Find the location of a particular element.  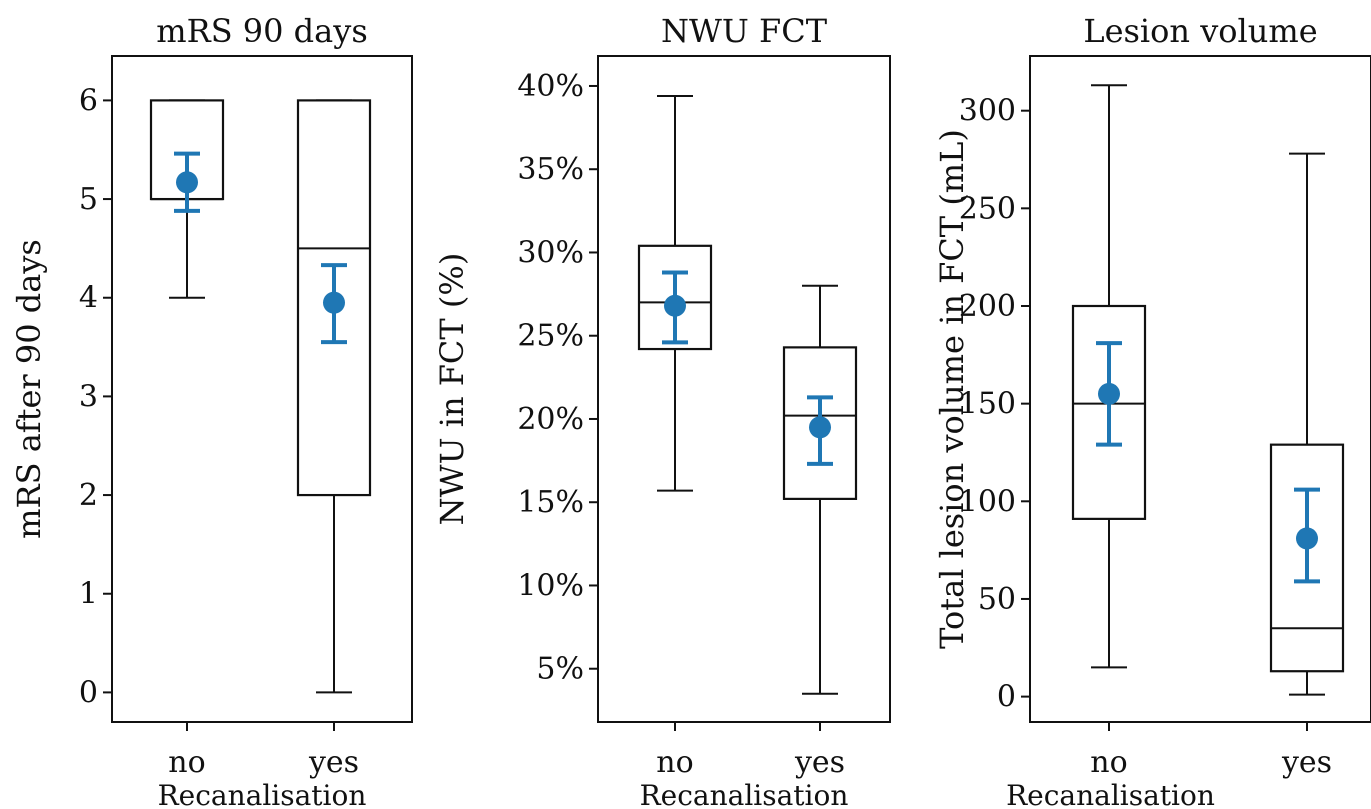

y-tick-label: 6 is located at coordinates (88, 100).